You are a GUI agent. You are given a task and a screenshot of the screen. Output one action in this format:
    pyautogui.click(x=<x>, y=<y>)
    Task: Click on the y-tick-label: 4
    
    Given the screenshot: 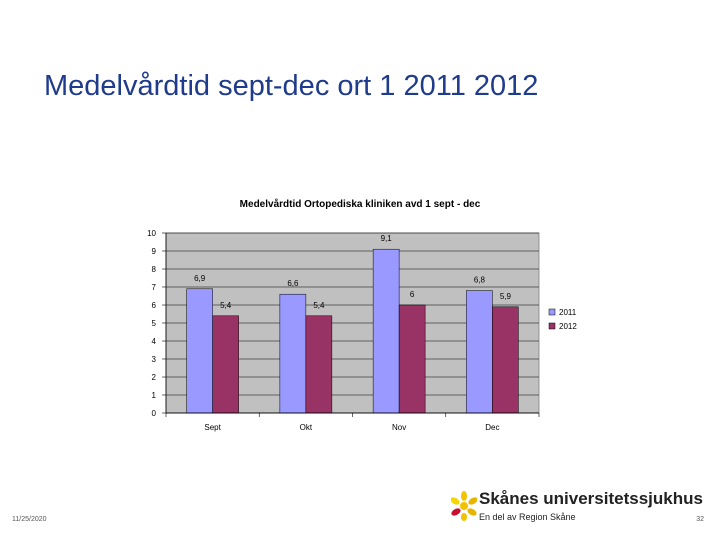 What is the action you would take?
    pyautogui.click(x=154, y=341)
    